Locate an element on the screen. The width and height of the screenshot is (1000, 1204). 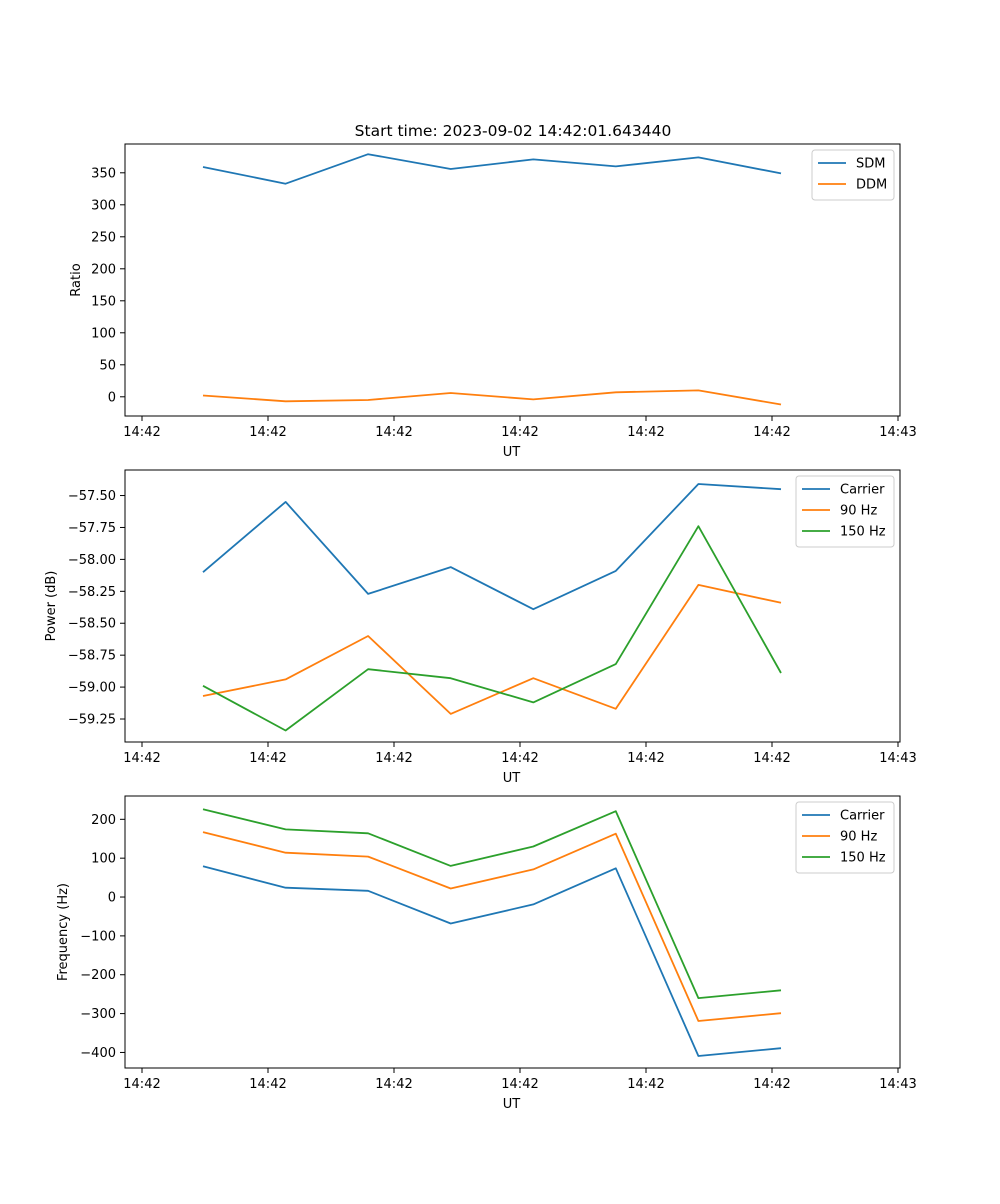
y-tick-label: −400 is located at coordinates (98, 1053).